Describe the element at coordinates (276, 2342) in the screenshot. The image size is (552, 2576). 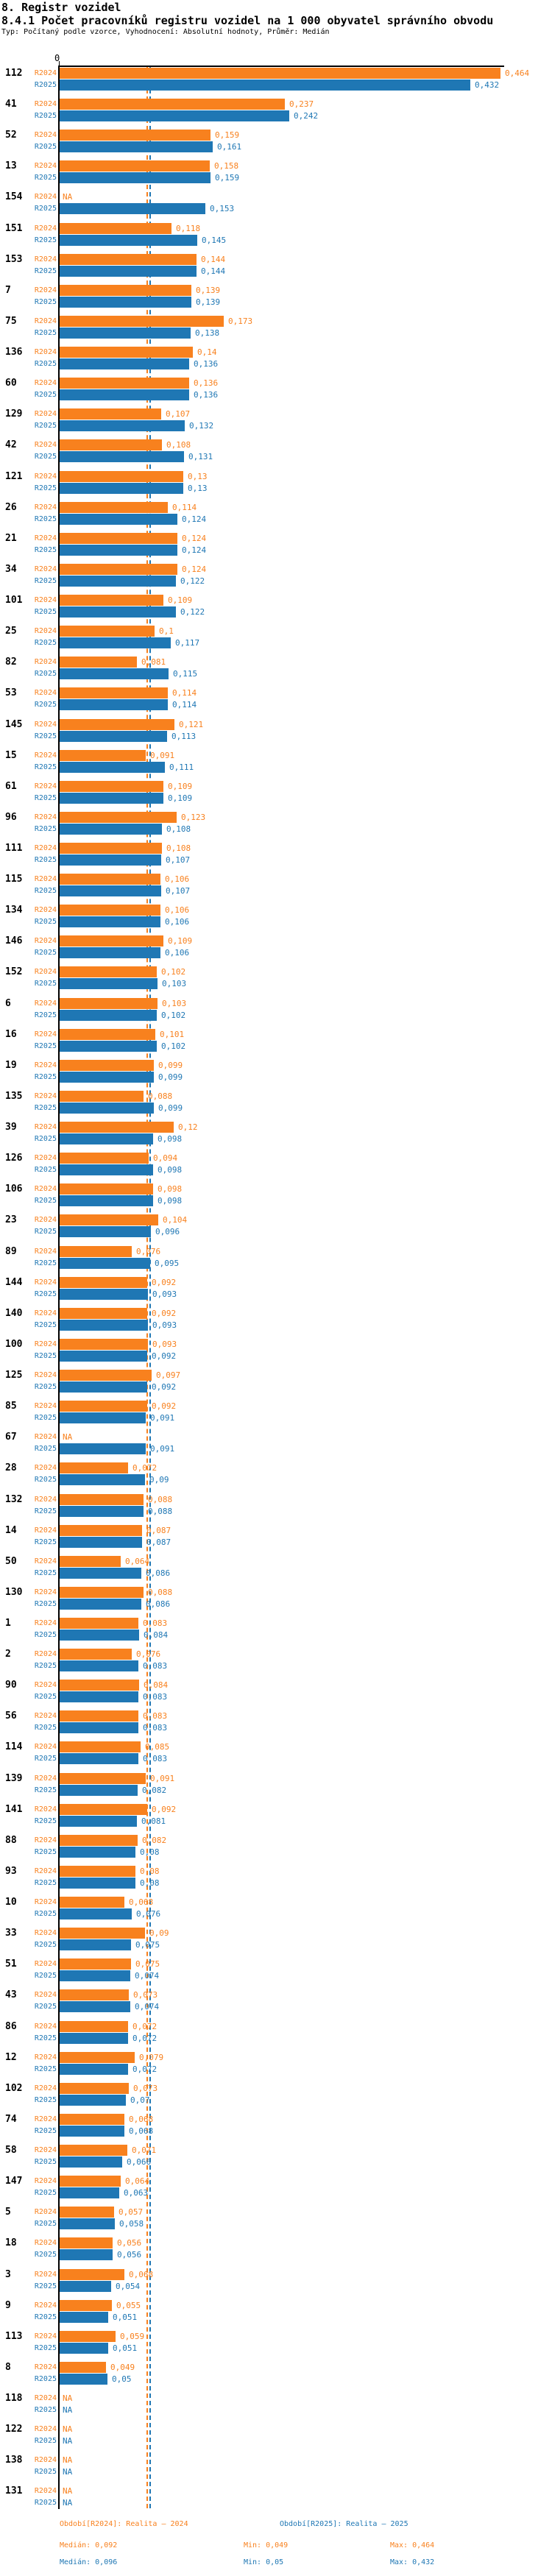
I see `chart-row: 113 R2024 0,059 R2025 0,051` at that location.